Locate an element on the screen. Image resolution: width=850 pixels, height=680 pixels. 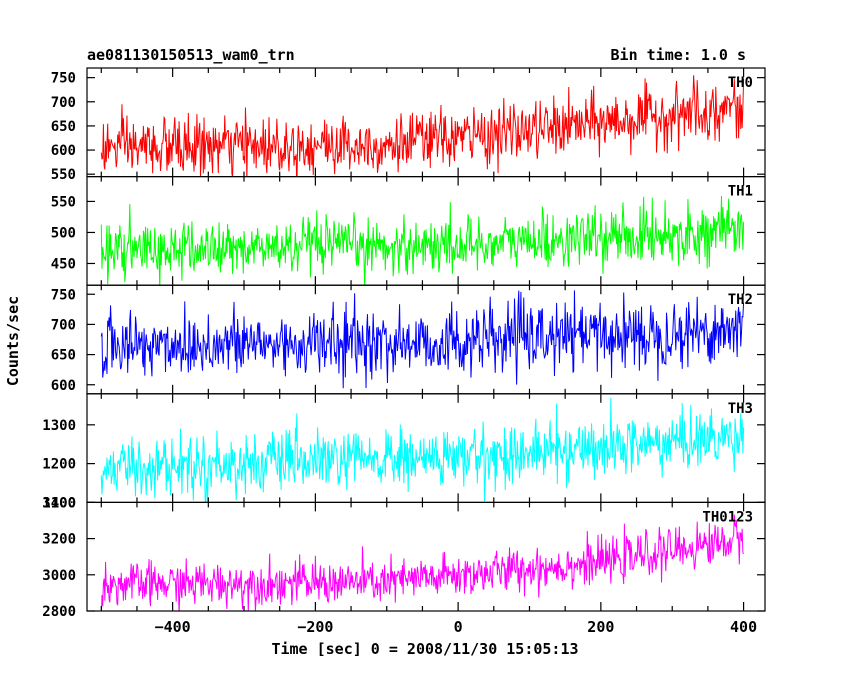
y-tick-label: 500 is located at coordinates (63, 233).